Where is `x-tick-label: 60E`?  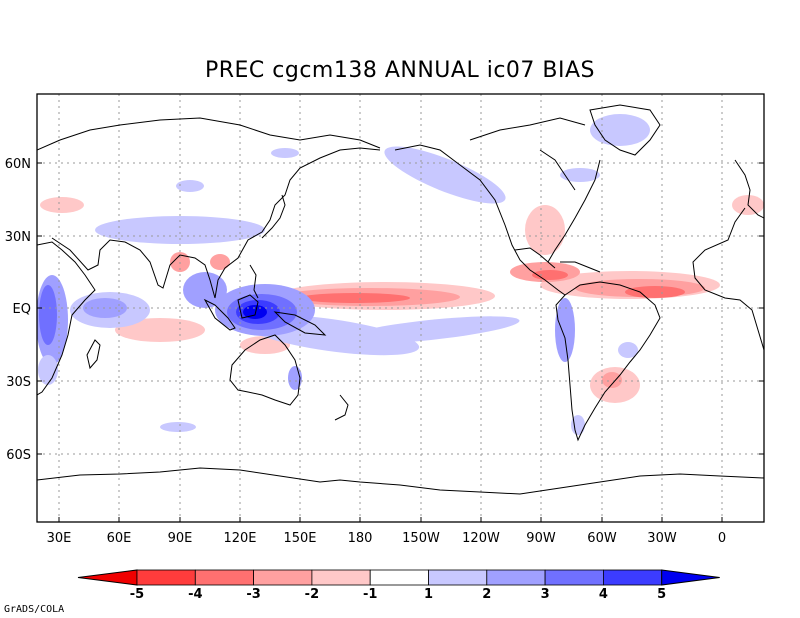
x-tick-label: 60E is located at coordinates (119, 538).